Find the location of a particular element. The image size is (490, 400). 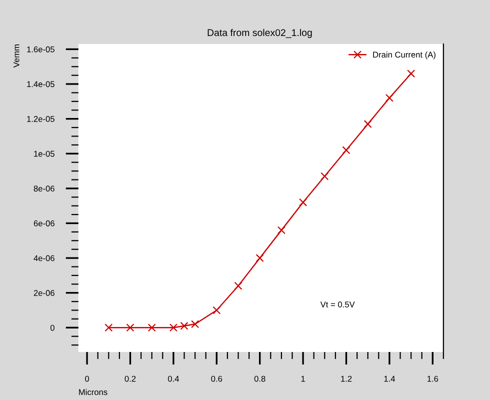

x-tick-label: 1.4 is located at coordinates (389, 379).